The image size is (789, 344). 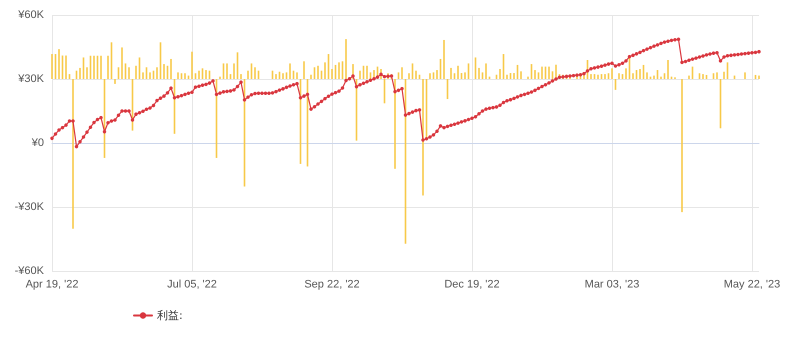 What do you see at coordinates (52, 284) in the screenshot?
I see `x-tick-label: Apr 19, '22` at bounding box center [52, 284].